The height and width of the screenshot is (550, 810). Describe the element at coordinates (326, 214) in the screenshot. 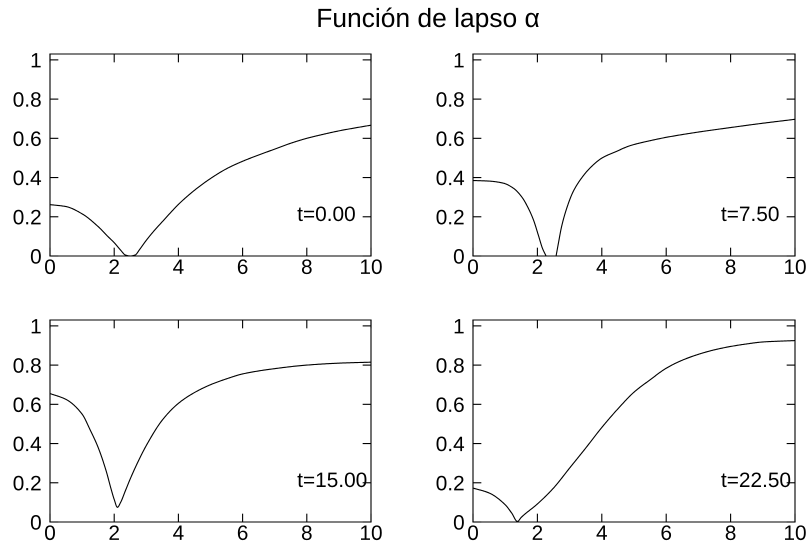

I see `annotation: t=0.00` at that location.